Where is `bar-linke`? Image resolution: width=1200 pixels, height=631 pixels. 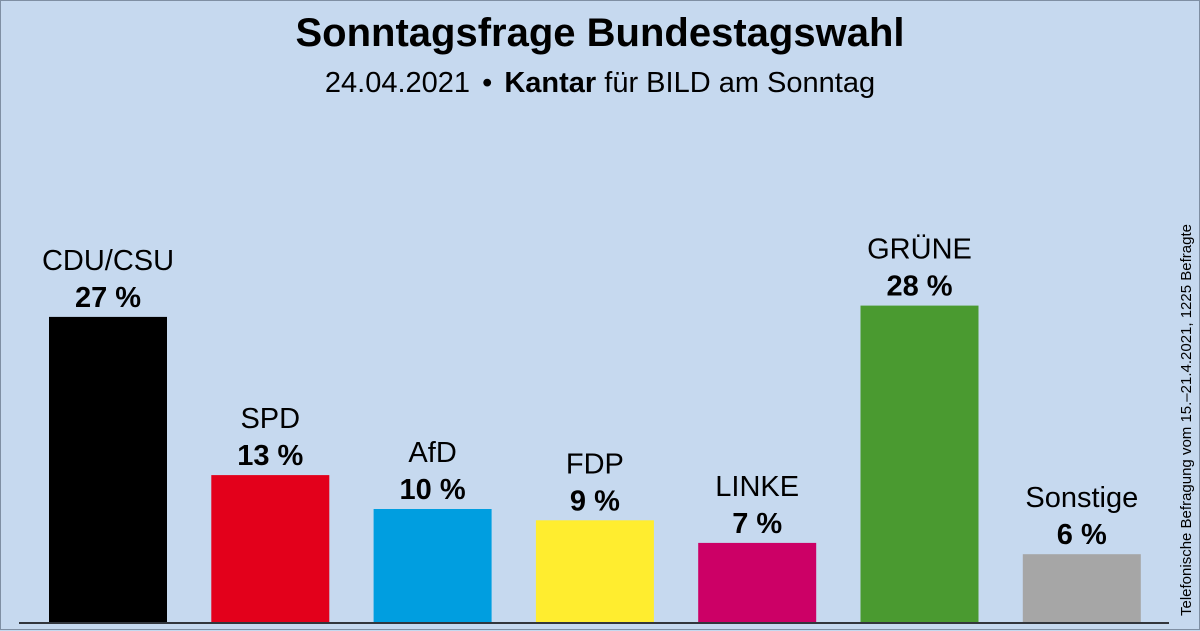 bar-linke is located at coordinates (757, 582).